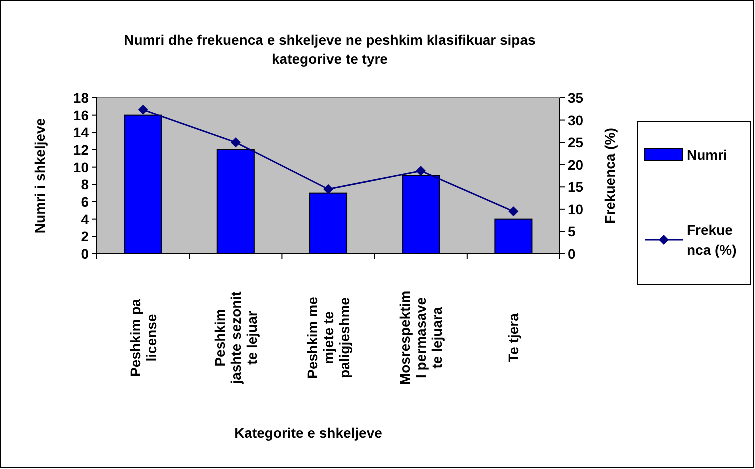 This screenshot has width=755, height=469. I want to click on x-axis-title: Kategorite e shkeljeve, so click(308, 433).